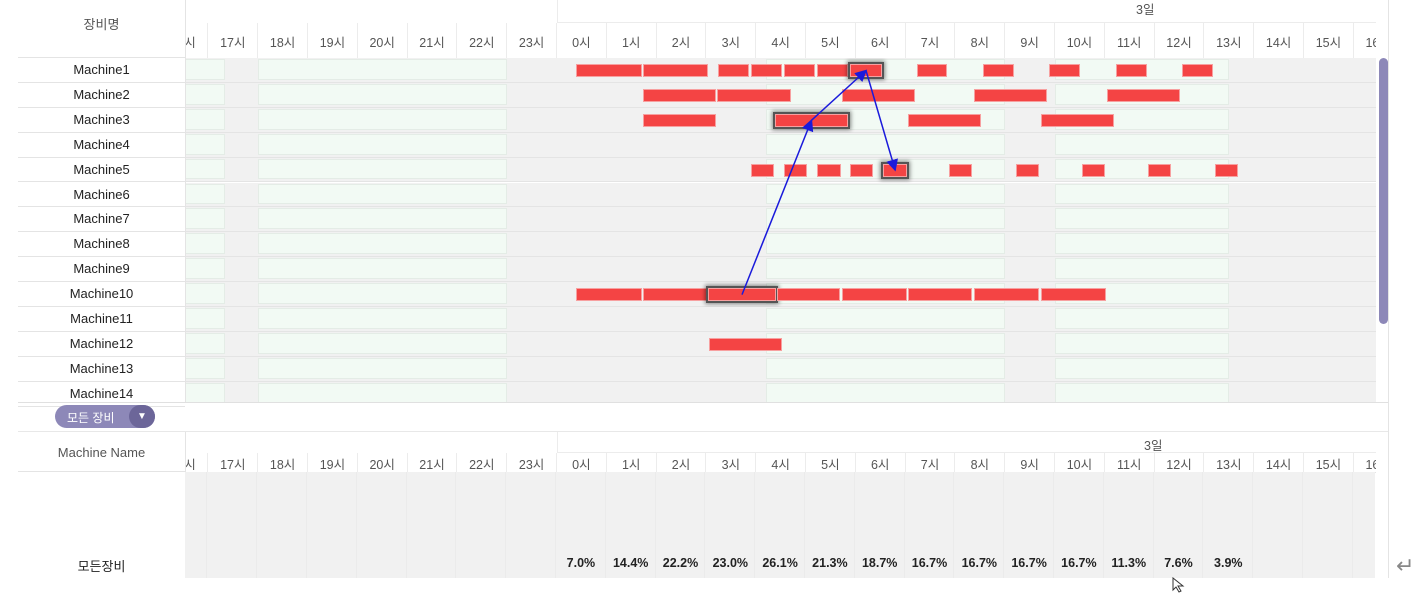 This screenshot has width=1422, height=593. I want to click on hour-column-21시, so click(432, 525).